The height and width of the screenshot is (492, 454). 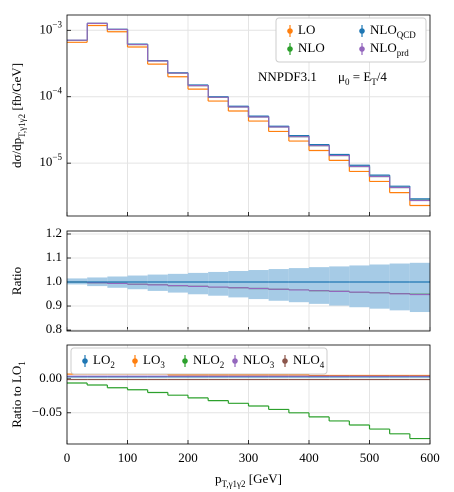 What do you see at coordinates (154, 361) in the screenshot?
I see `legend-label: LO3` at bounding box center [154, 361].